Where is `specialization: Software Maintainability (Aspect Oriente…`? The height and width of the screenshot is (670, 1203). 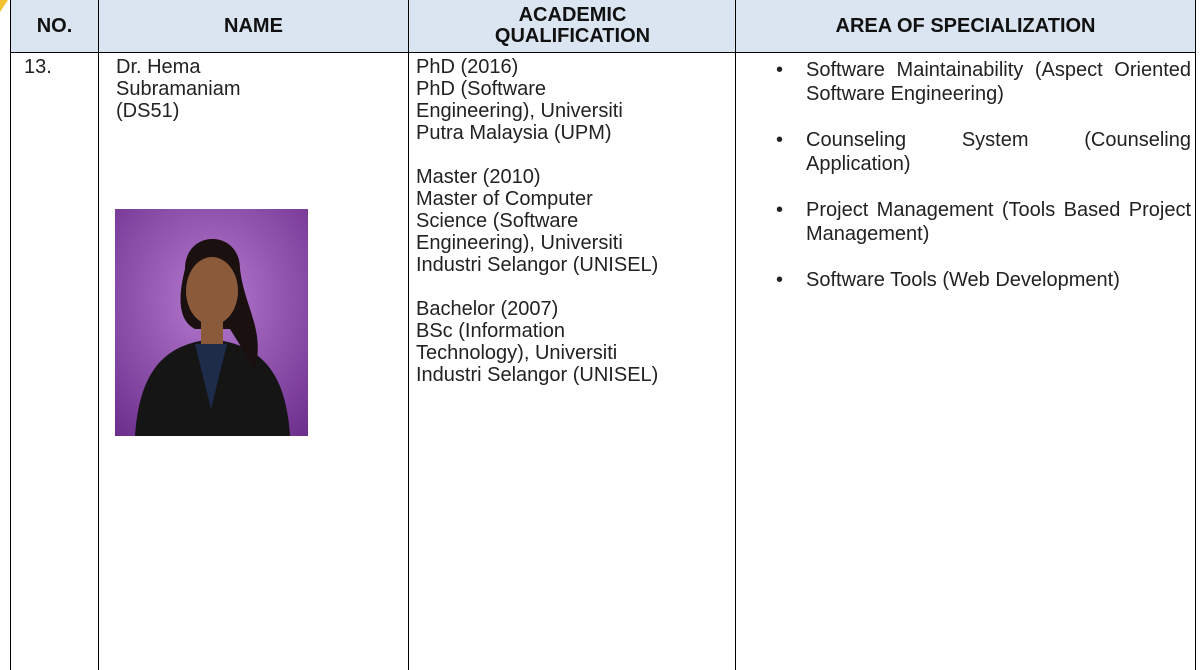 specialization: Software Maintainability (Aspect Oriente… is located at coordinates (998, 82).